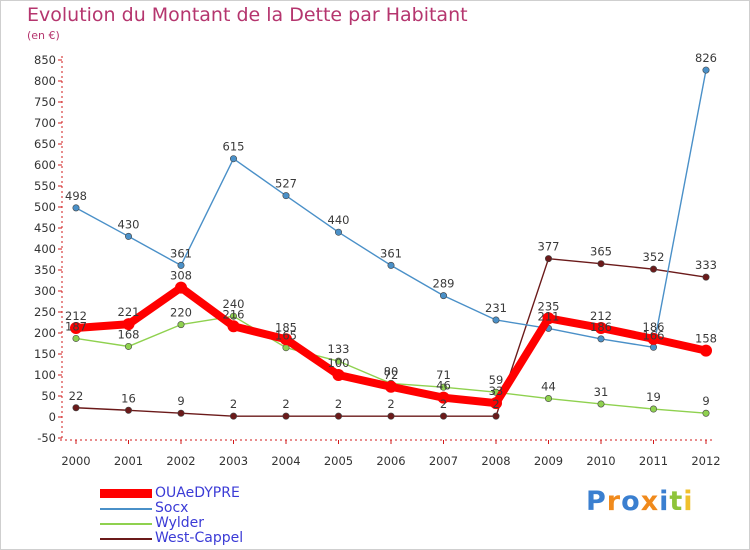 This screenshot has height=550, width=750. Describe the element at coordinates (285, 461) in the screenshot. I see `x-tick-label: 2004` at that location.